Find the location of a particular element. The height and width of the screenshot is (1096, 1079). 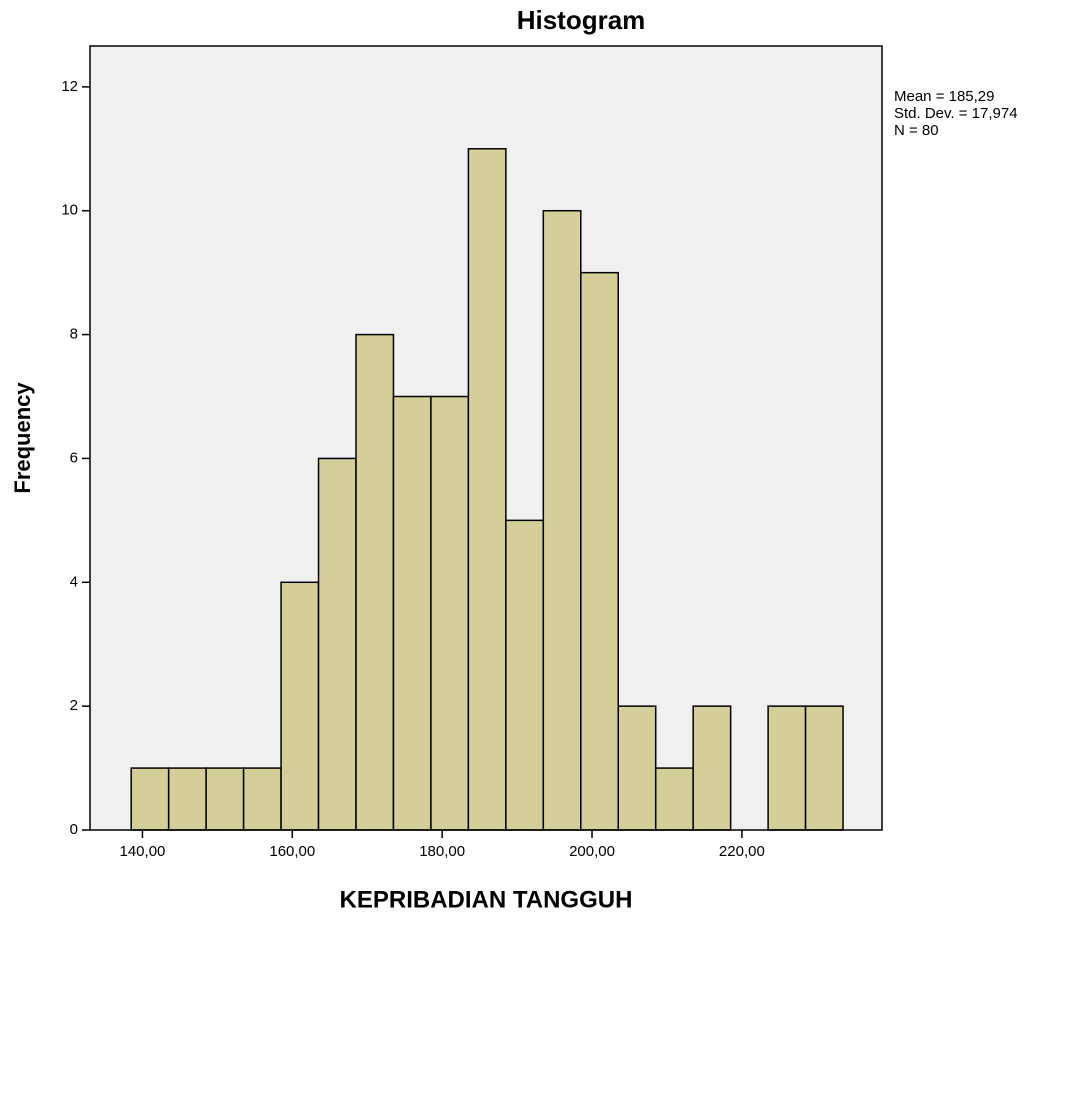

y-tick-label: 12 is located at coordinates (69, 86).